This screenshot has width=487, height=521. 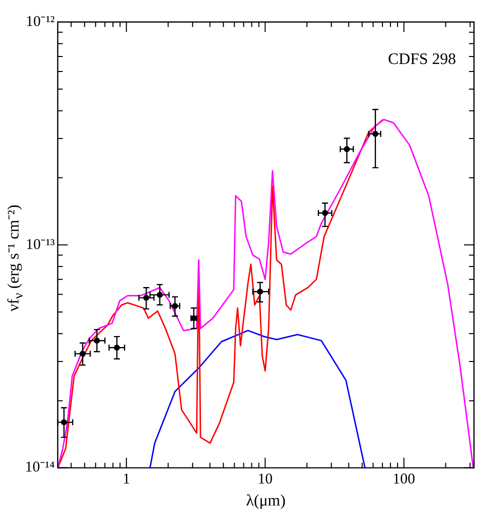 I want to click on x-tick-label: 10, so click(x=265, y=480).